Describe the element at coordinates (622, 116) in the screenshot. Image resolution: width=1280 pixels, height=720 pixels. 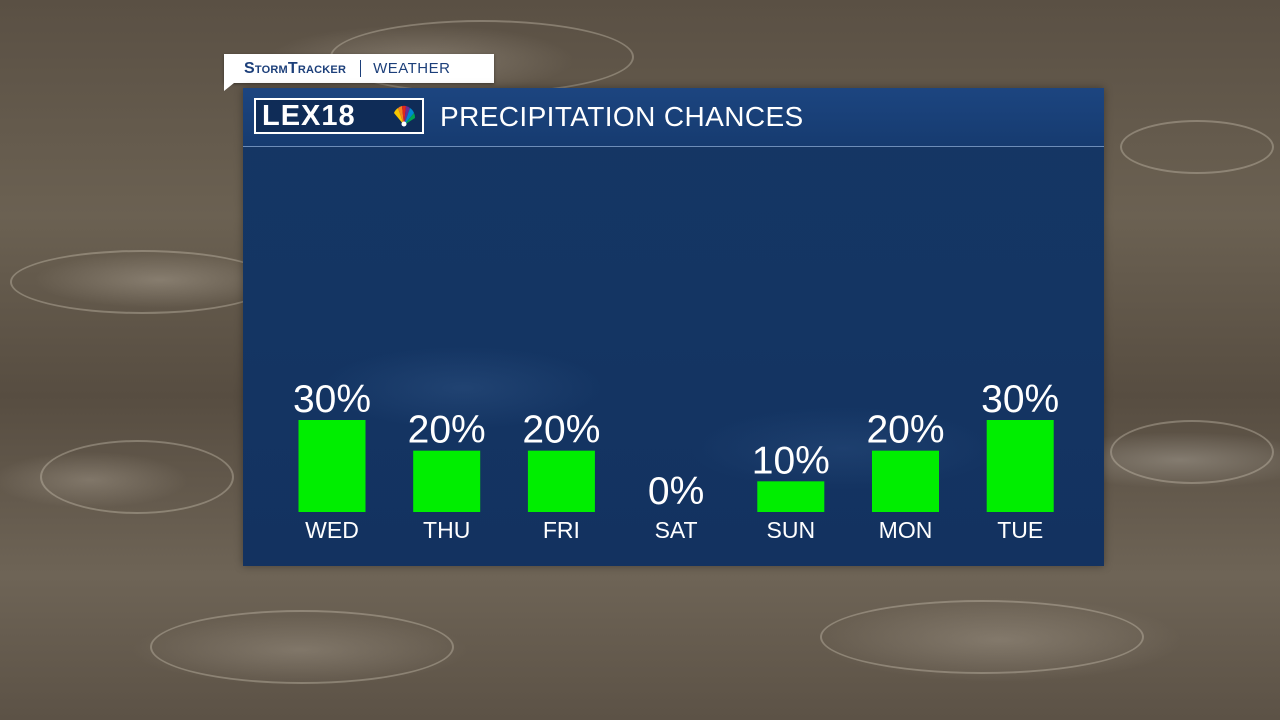
I see `panel-title: PRECIPITATION CHANCES` at that location.